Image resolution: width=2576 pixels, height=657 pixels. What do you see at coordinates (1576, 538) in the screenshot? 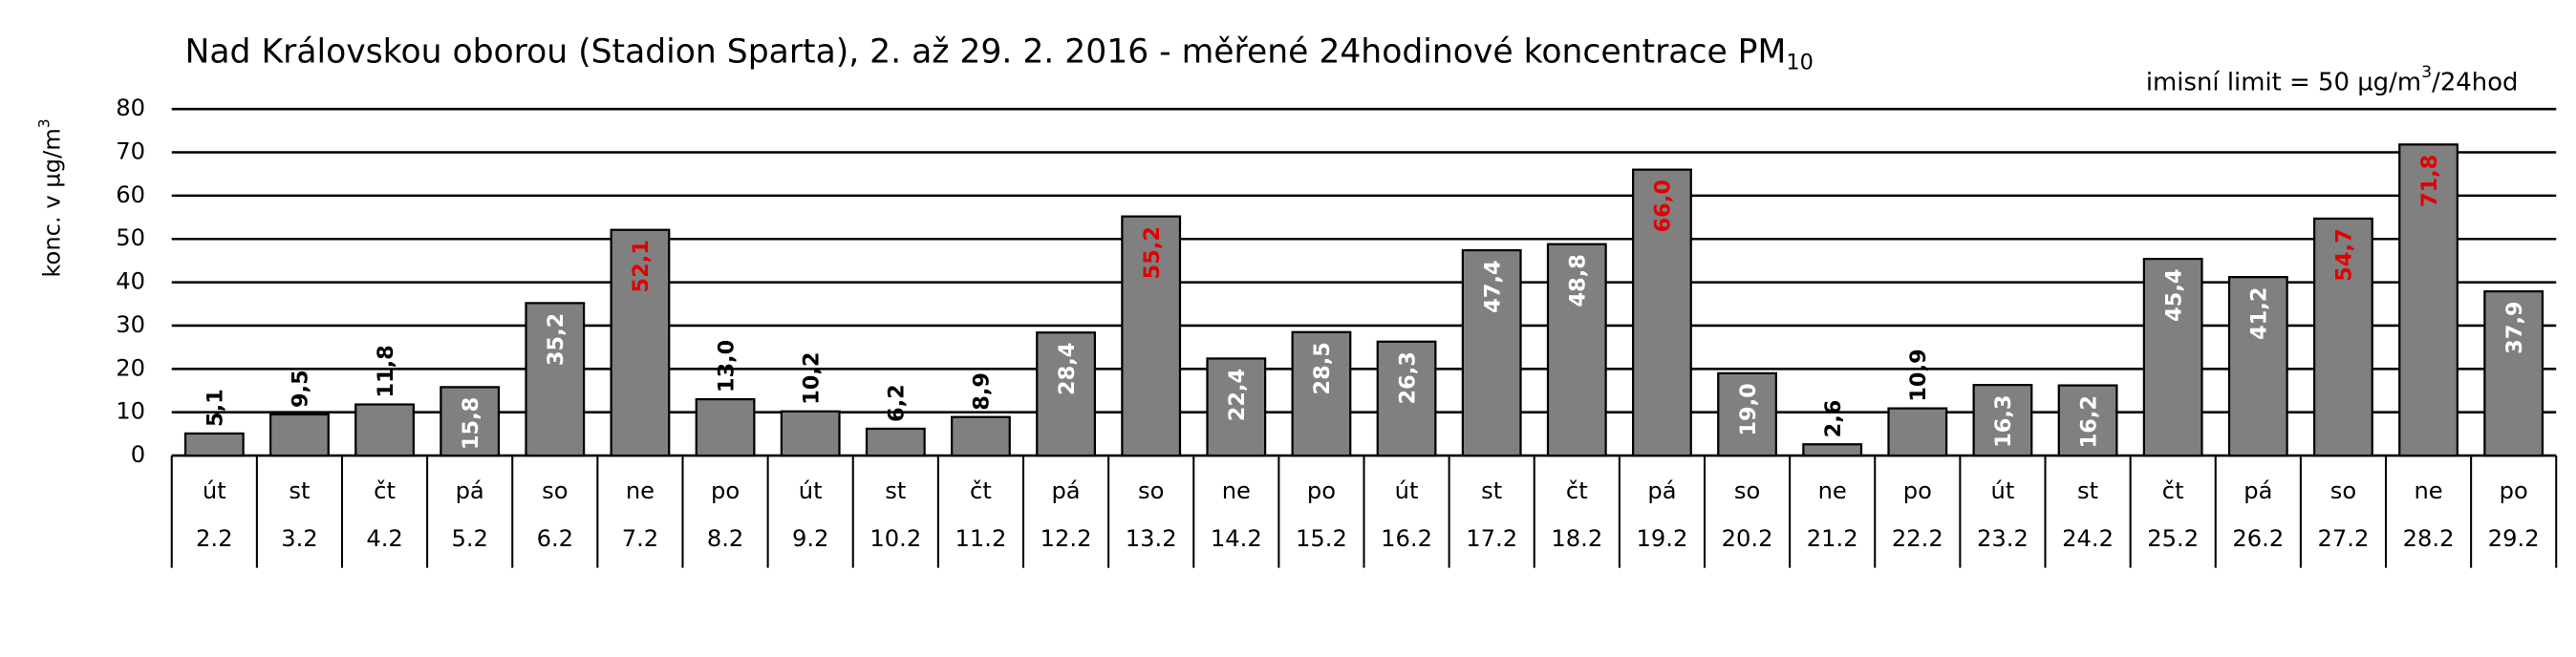
I see `x-tick-label: 18.2` at bounding box center [1576, 538].